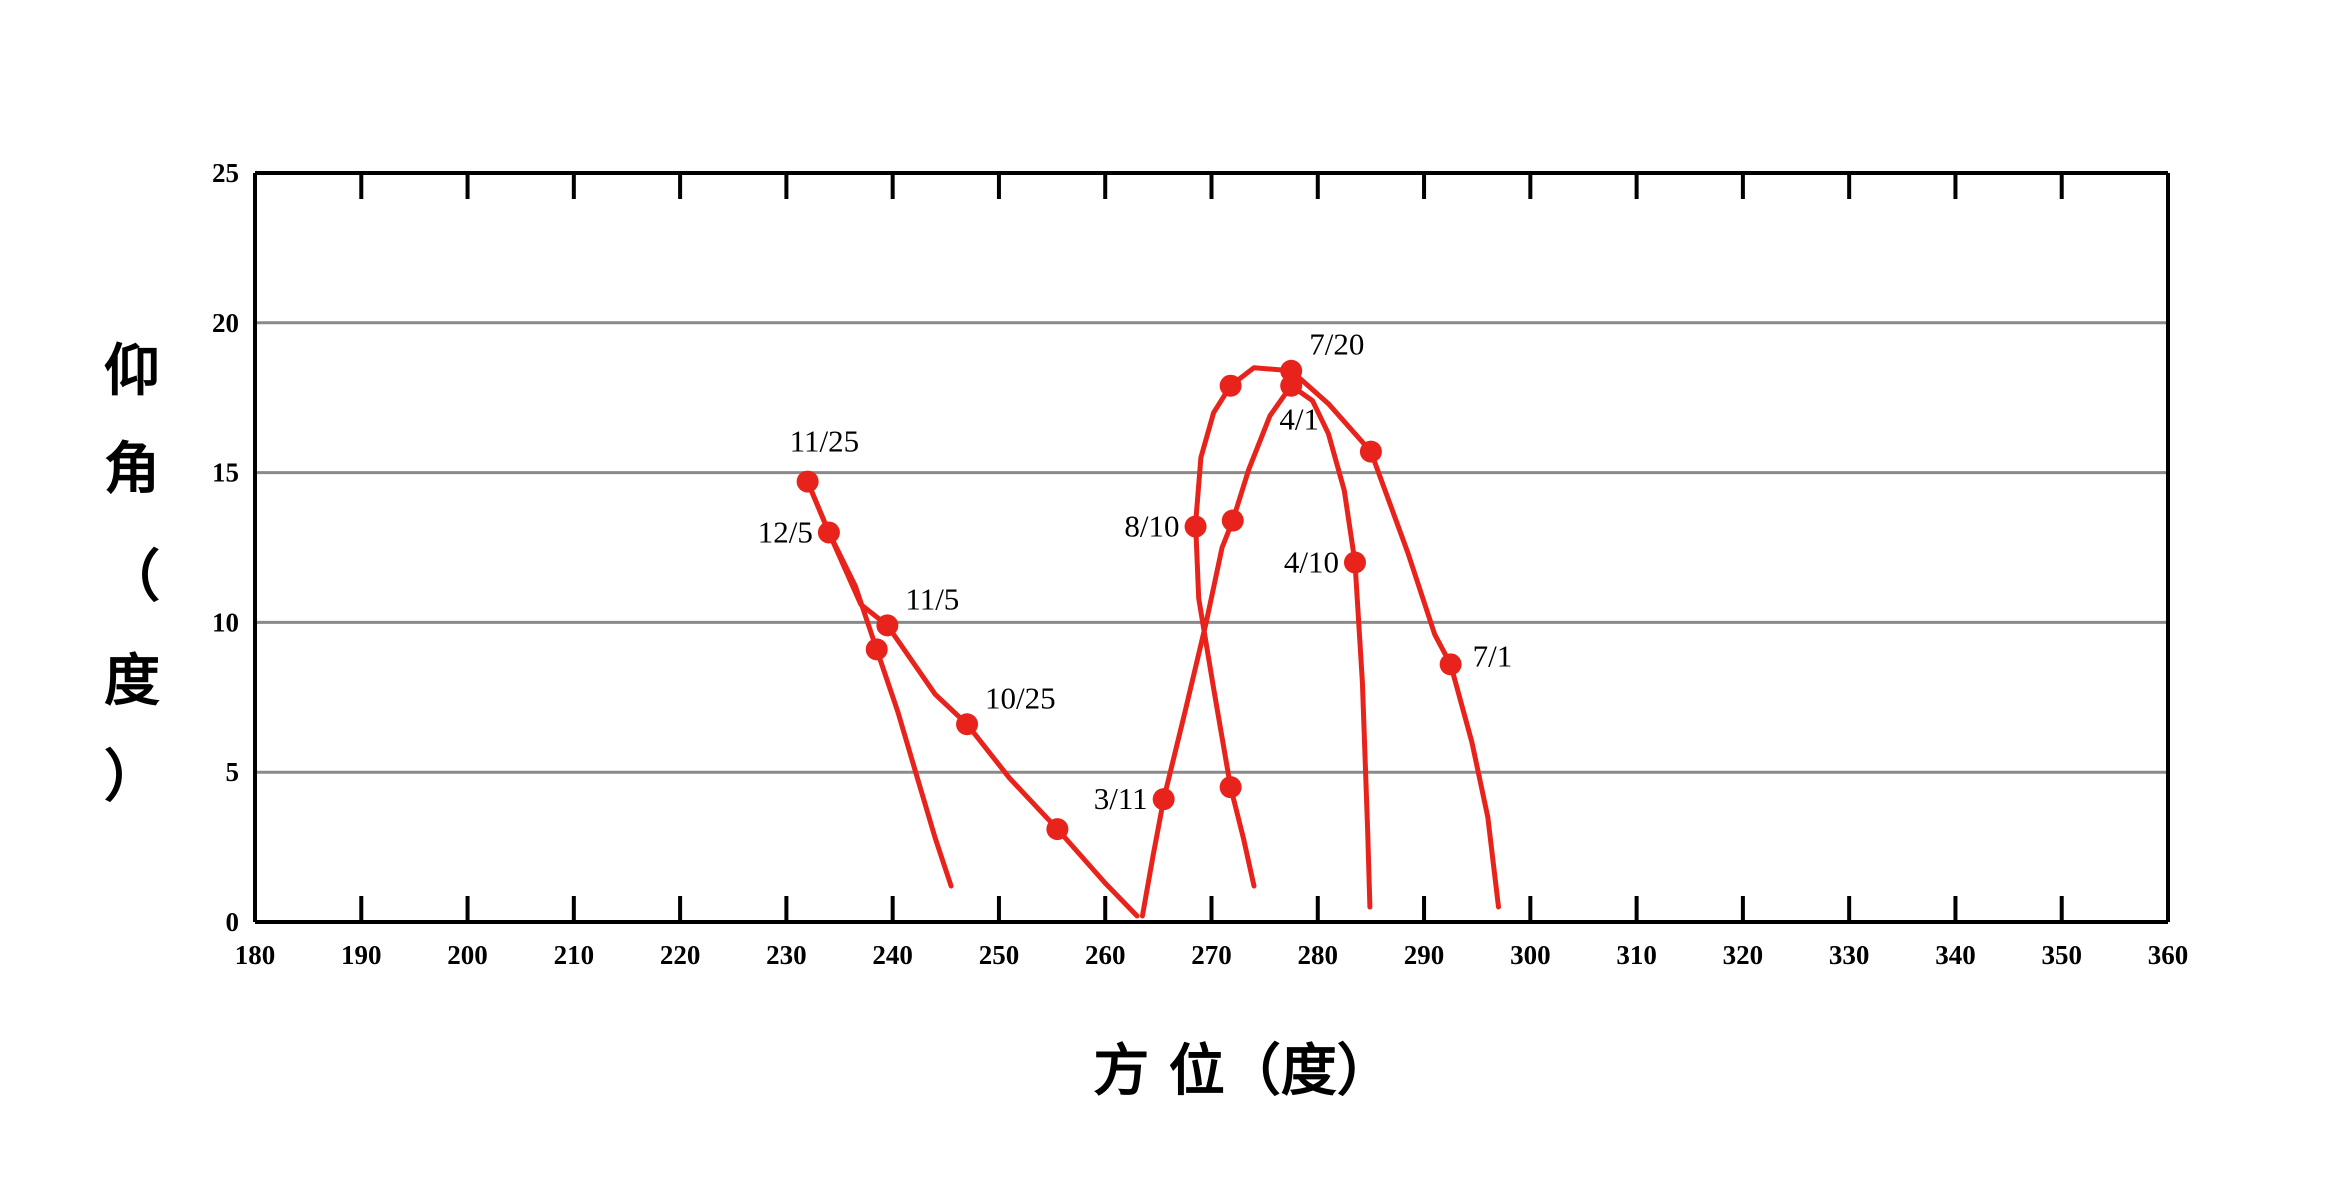  What do you see at coordinates (1636, 955) in the screenshot?
I see `x-tick-label-310: 310` at bounding box center [1636, 955].